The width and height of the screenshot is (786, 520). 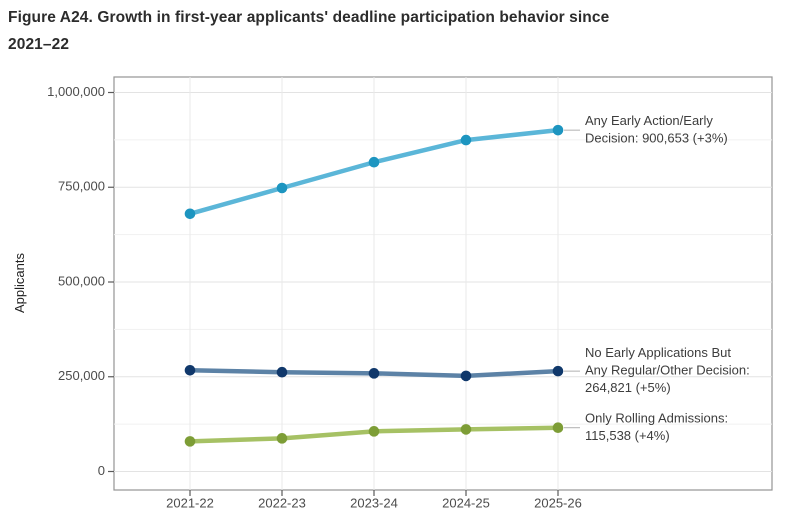 What do you see at coordinates (81, 280) in the screenshot?
I see `y-tick-label: 500,000` at bounding box center [81, 280].